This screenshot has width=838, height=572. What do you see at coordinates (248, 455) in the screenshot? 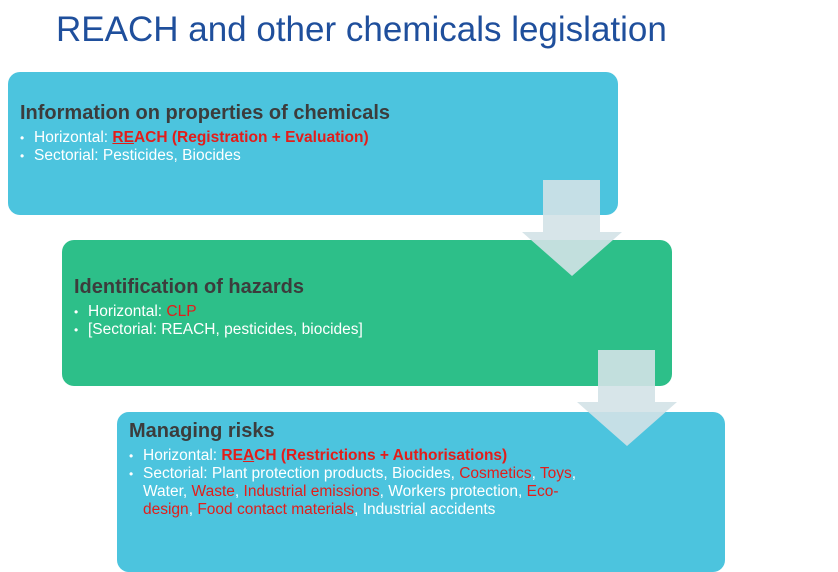
I see `bullet-text: A` at bounding box center [248, 455].